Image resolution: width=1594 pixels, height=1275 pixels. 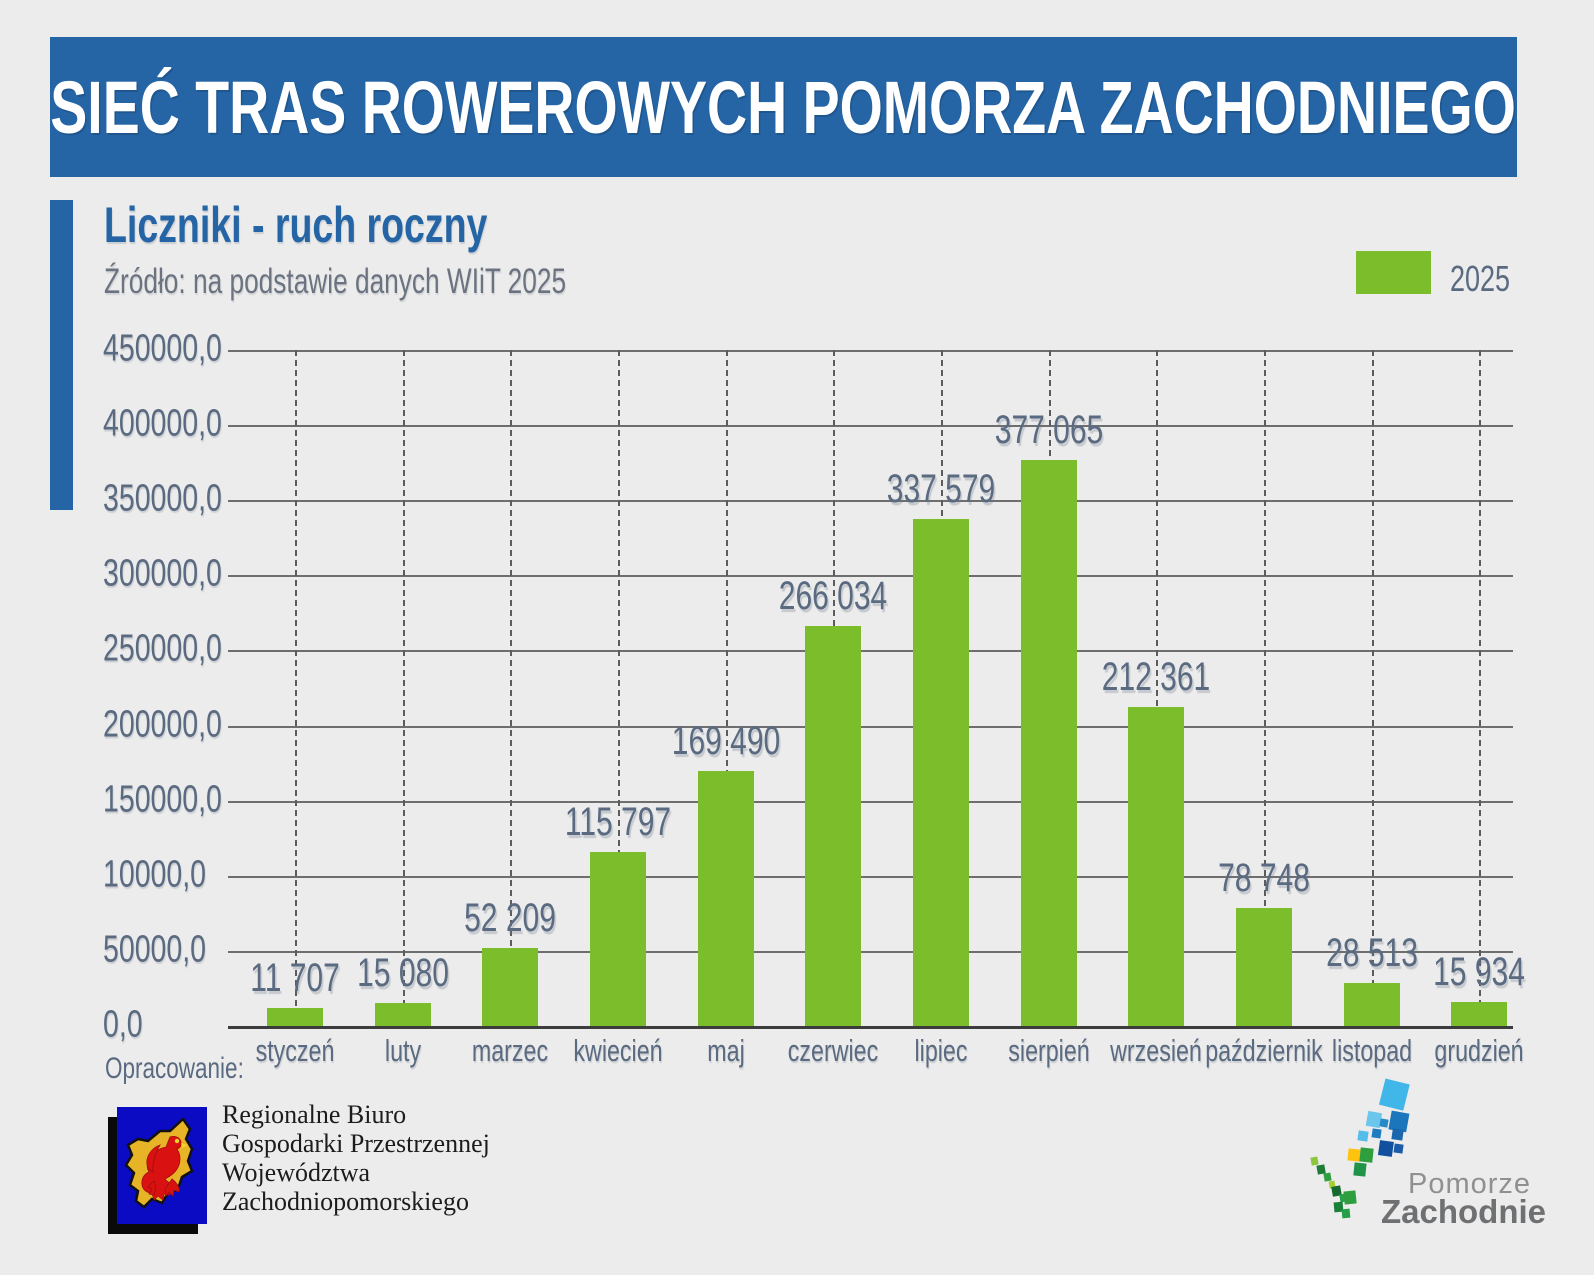 I want to click on x-tick-label: lipiec, so click(x=941, y=1050).